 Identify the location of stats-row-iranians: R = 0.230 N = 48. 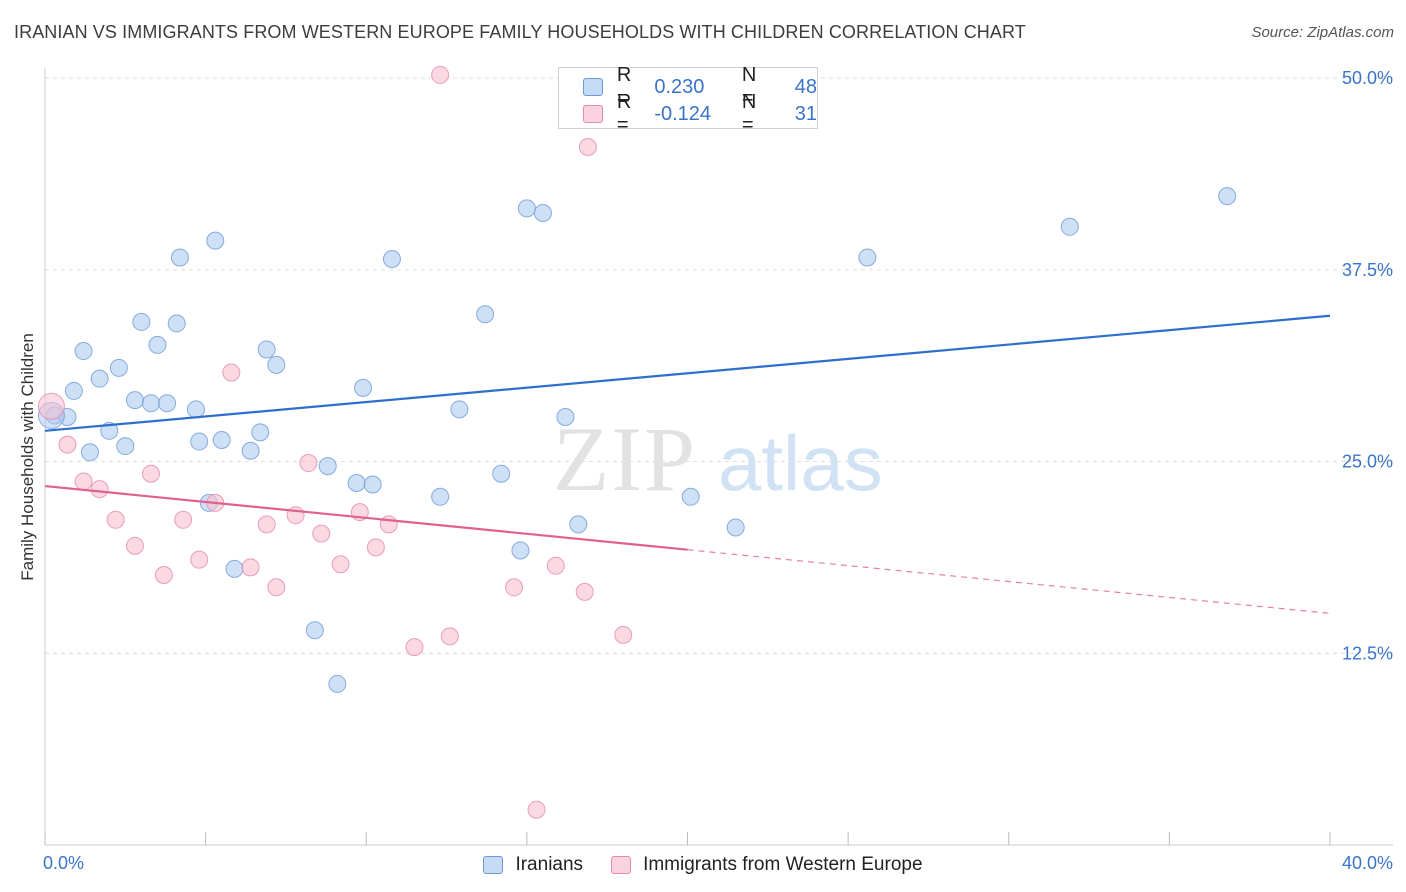
(700, 86).